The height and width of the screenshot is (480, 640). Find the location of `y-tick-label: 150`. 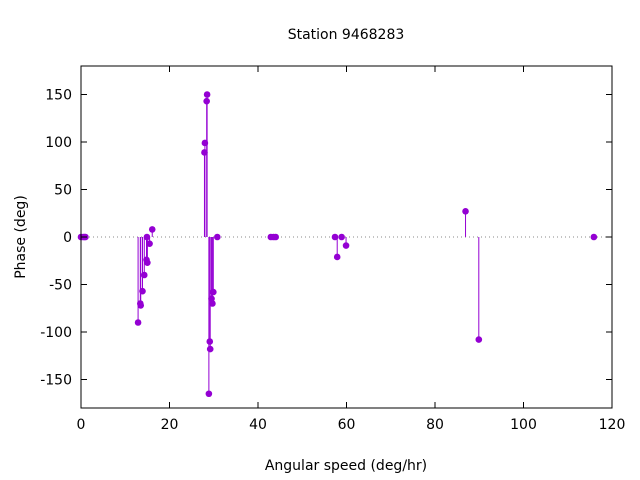

y-tick-label: 150 is located at coordinates (58, 96).